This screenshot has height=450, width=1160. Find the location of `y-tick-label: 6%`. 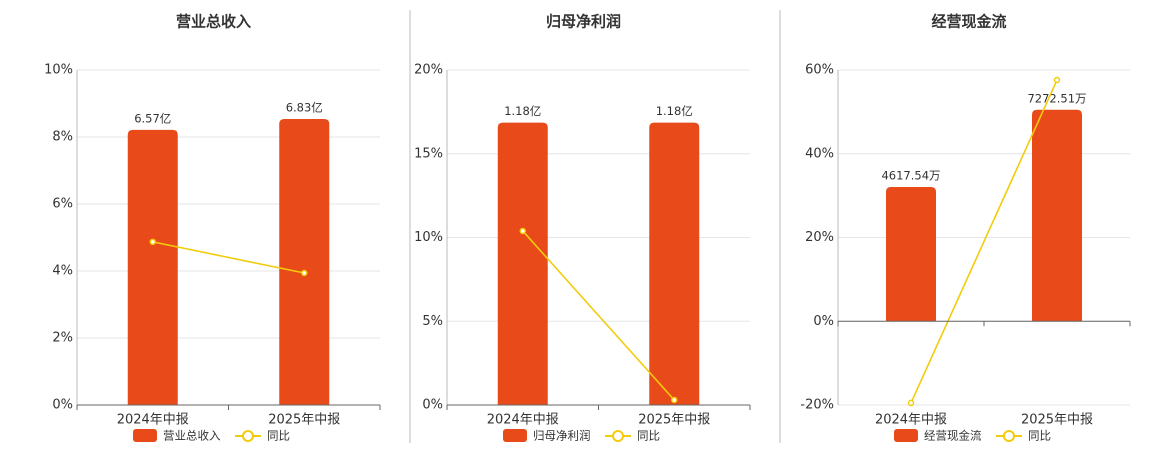

y-tick-label: 6% is located at coordinates (62, 204).